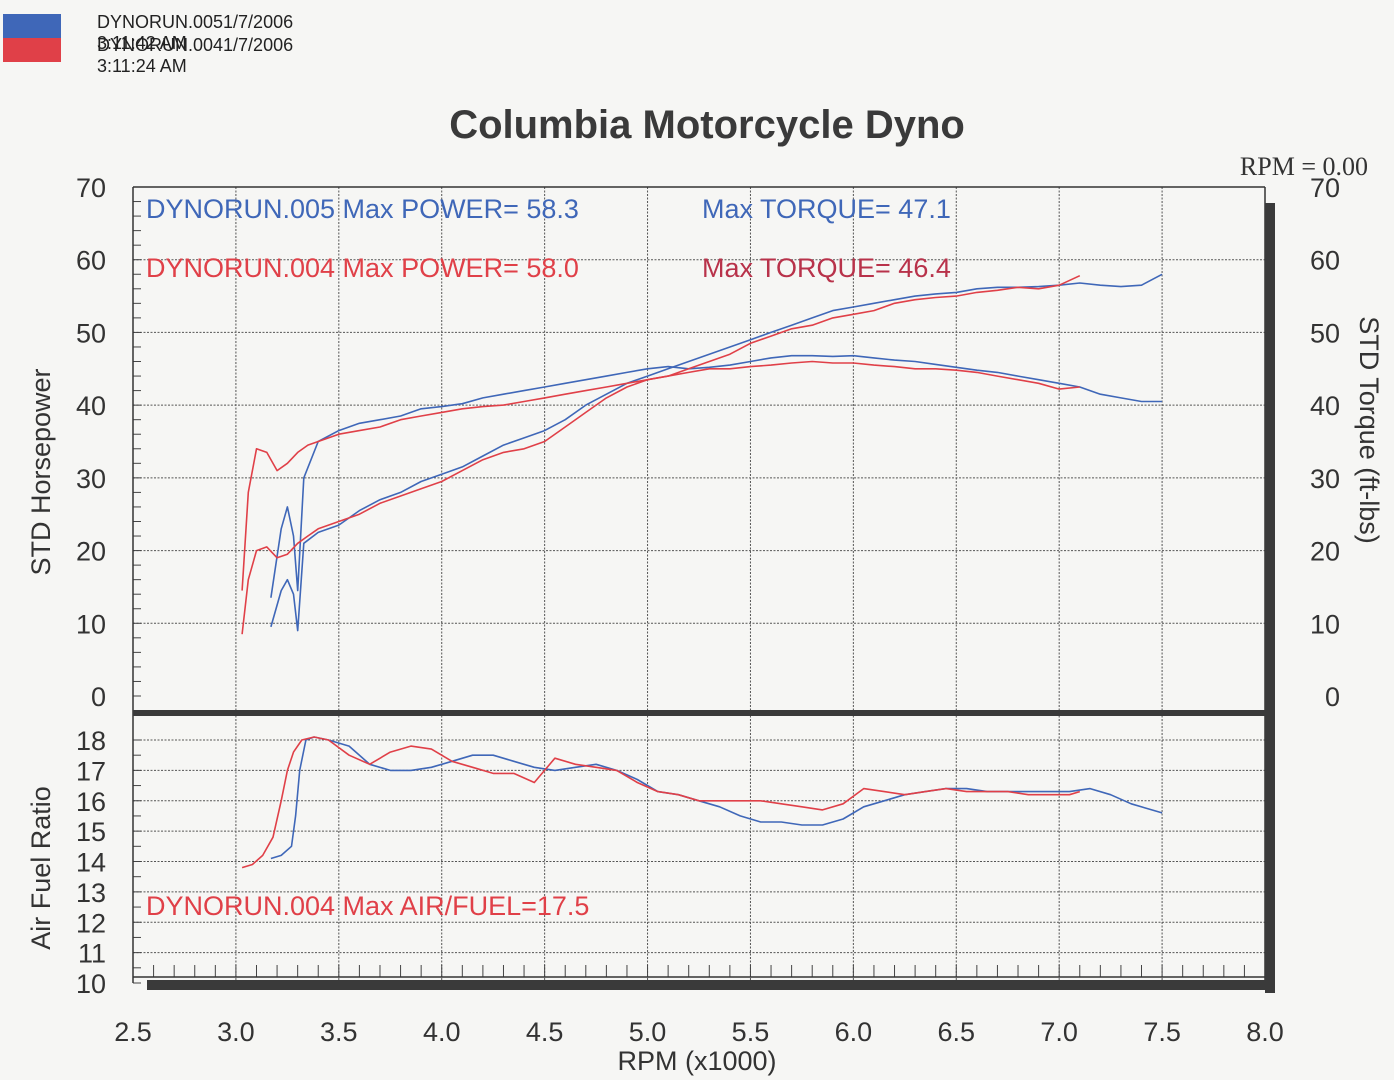  Describe the element at coordinates (1270, 598) in the screenshot. I see `right-shadow-bar` at that location.